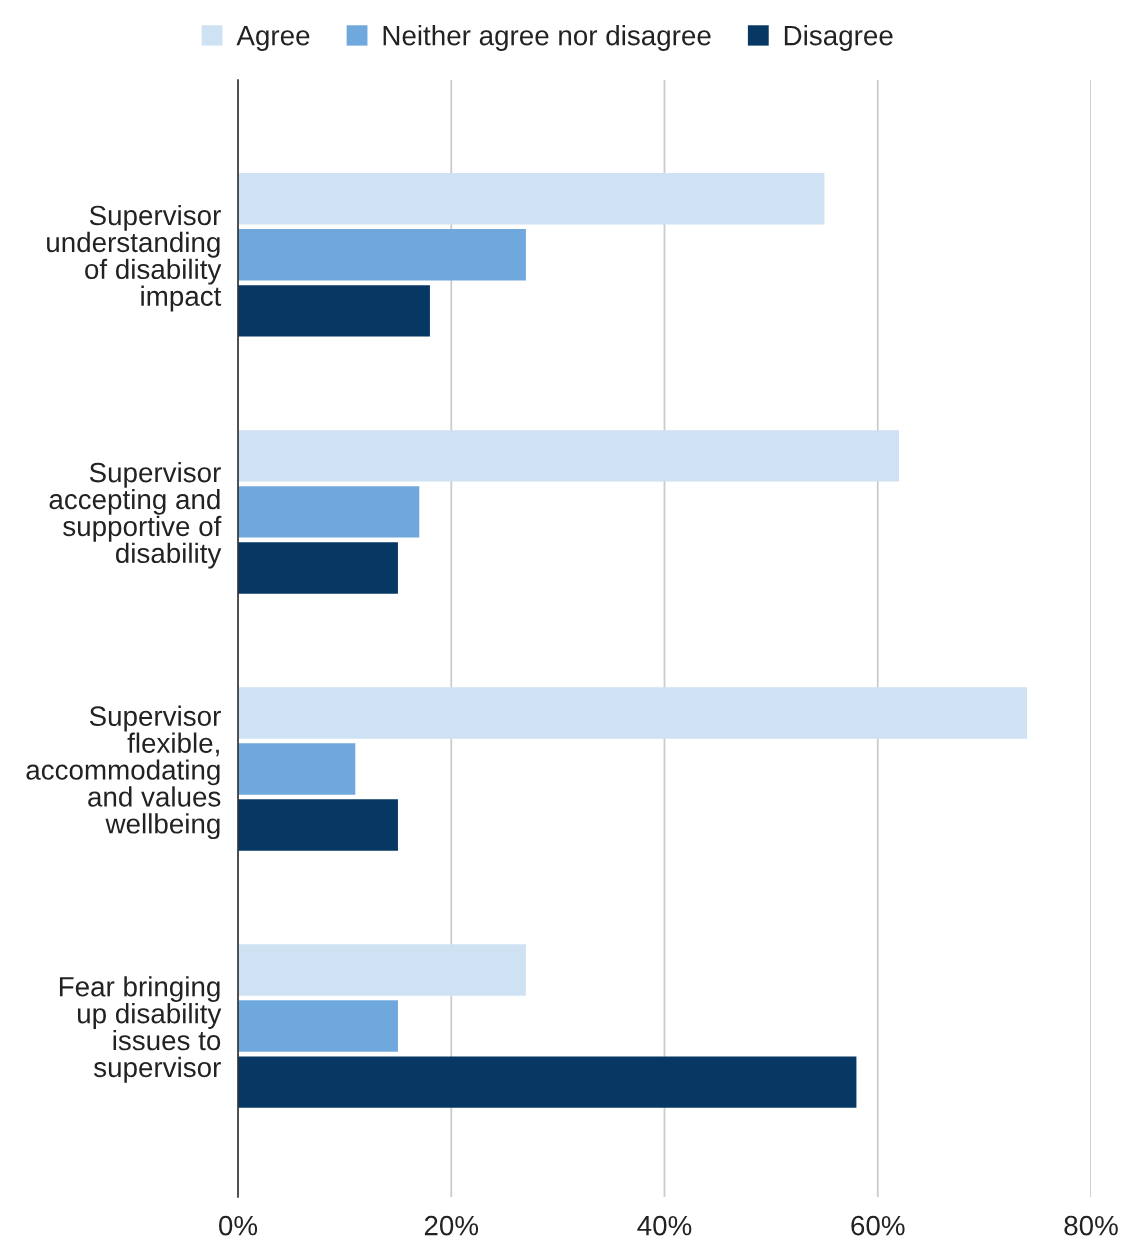 The width and height of the screenshot is (1127, 1243). I want to click on x-tick-label: 80%, so click(1091, 1225).